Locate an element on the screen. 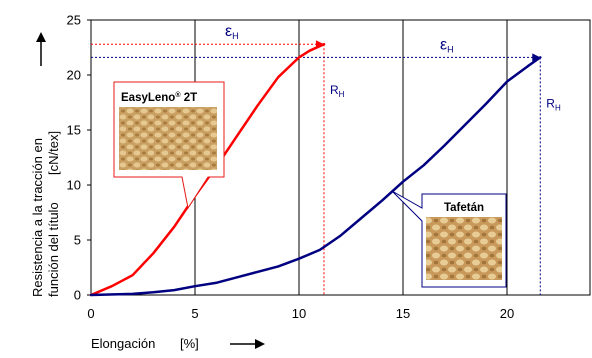 The height and width of the screenshot is (358, 592). x-tick-label: 5 is located at coordinates (194, 313).